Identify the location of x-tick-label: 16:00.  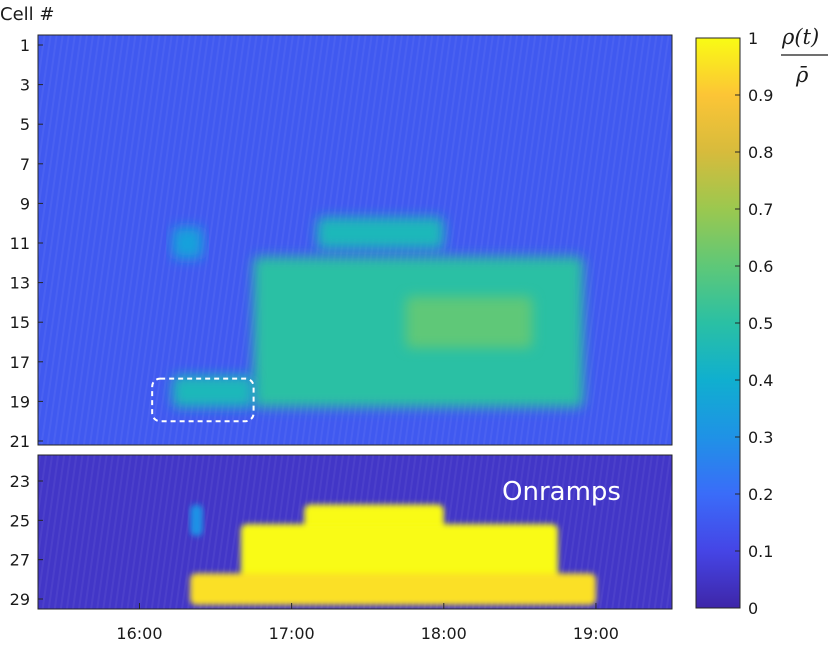
(139, 633).